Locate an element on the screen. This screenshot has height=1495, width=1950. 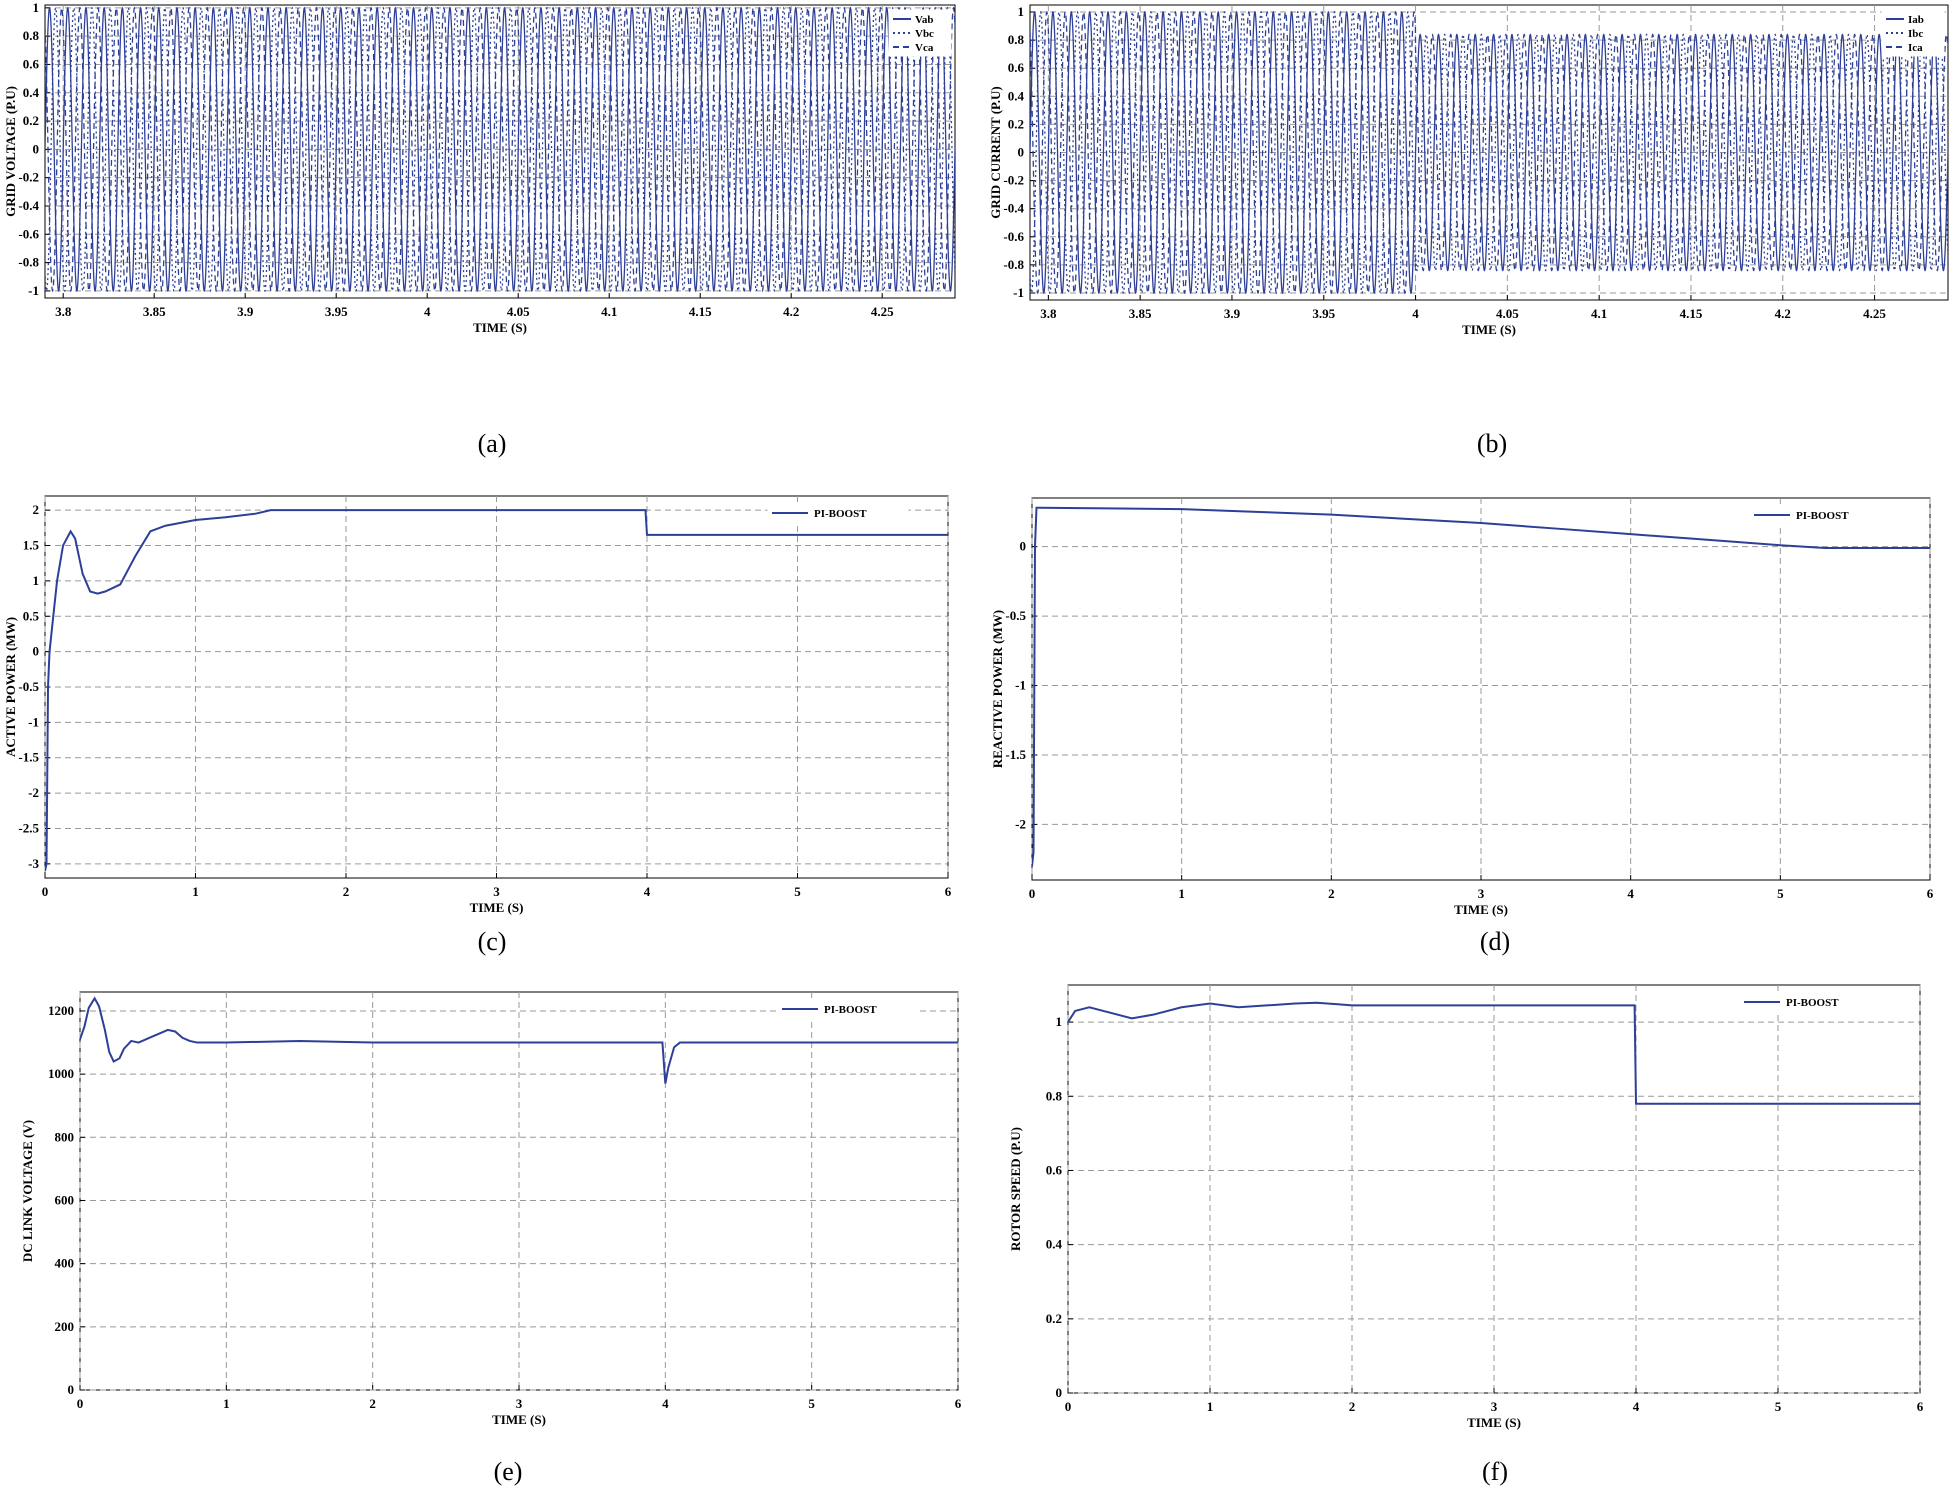
x-tick-label: 3.9 is located at coordinates (245, 311).